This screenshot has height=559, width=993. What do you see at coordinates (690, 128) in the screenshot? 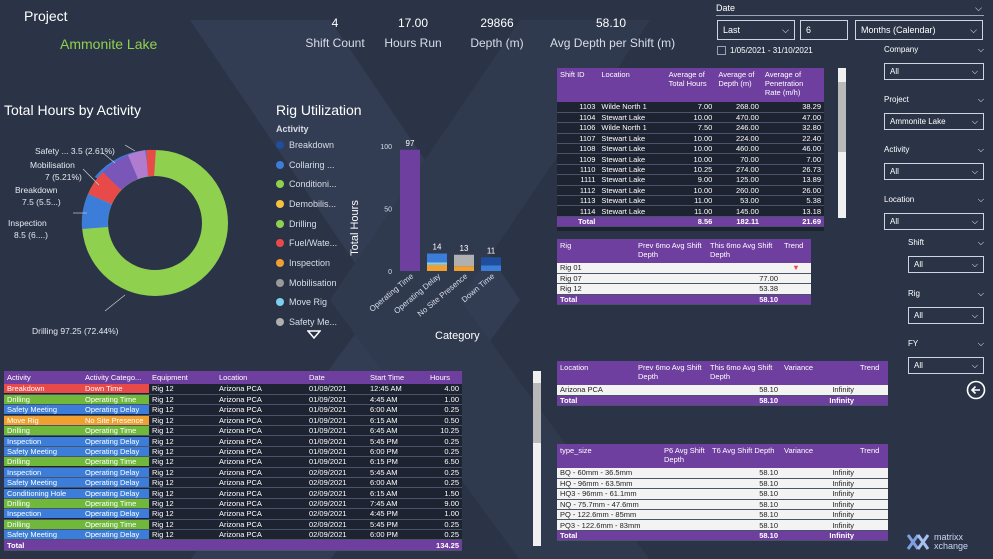
I see `table-row: 1106 Wilde North 1 7.50 246.00 32.80` at bounding box center [690, 128].